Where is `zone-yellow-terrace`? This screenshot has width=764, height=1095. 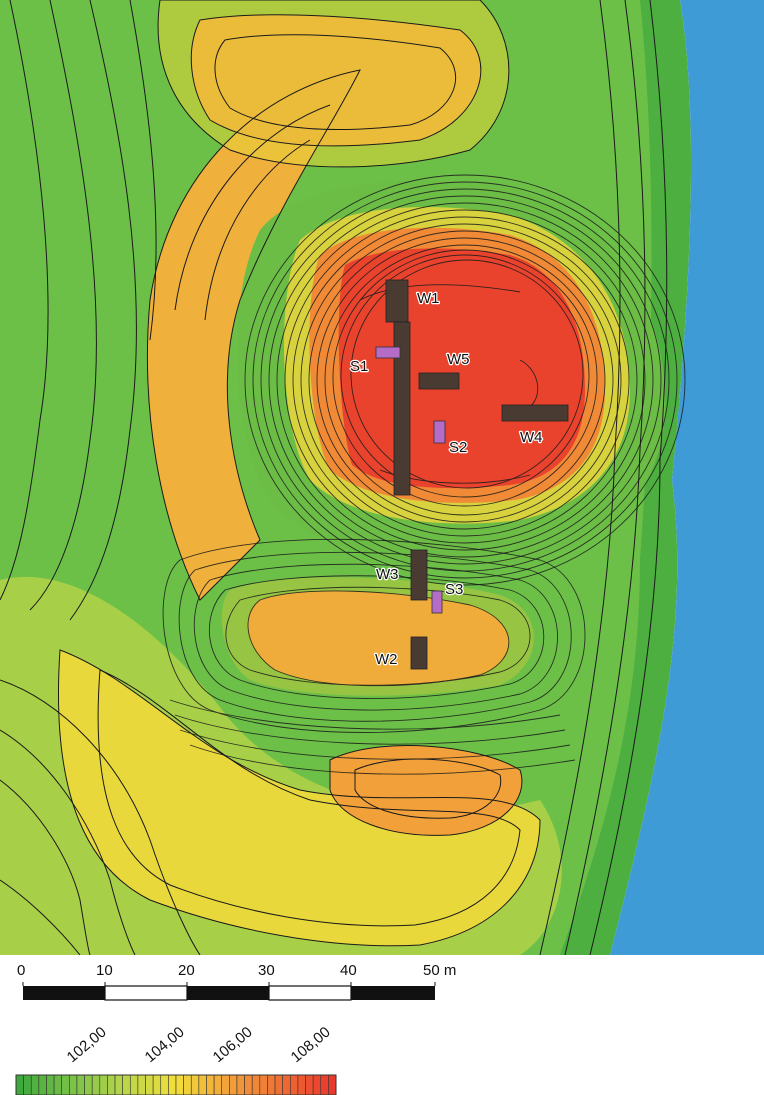
zone-yellow-terrace is located at coordinates (377, 636).